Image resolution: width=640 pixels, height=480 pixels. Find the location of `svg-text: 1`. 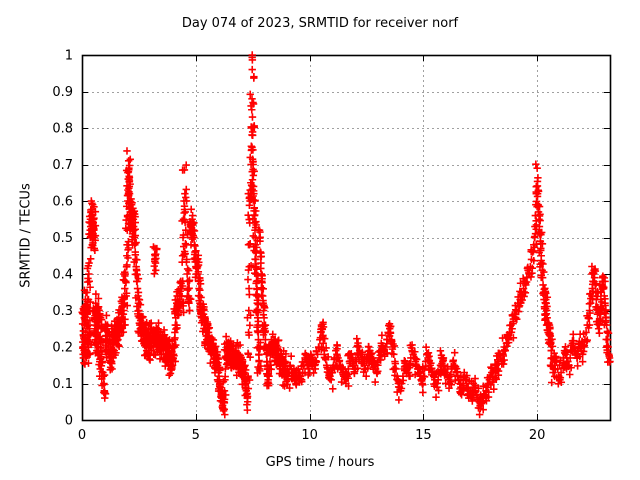

svg-text: 1 is located at coordinates (69, 56).